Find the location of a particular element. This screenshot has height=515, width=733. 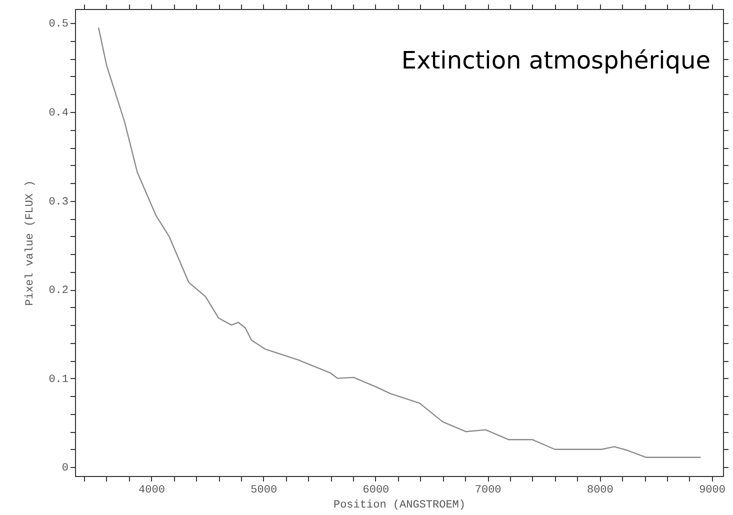

y-tick-label: 0.2 is located at coordinates (58, 291).